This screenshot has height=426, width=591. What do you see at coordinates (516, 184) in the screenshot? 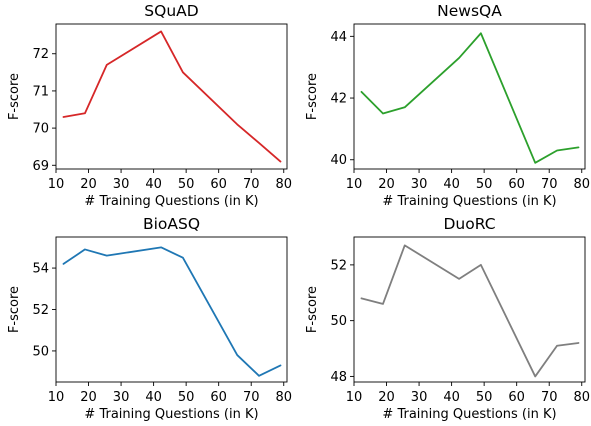
I see `x-tick-label-newsqa-60: 60` at bounding box center [516, 184].